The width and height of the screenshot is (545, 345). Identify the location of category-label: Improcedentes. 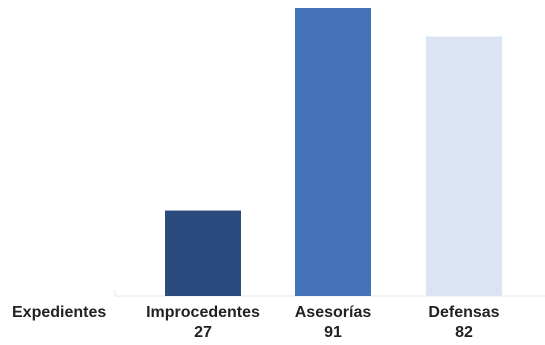
(203, 312).